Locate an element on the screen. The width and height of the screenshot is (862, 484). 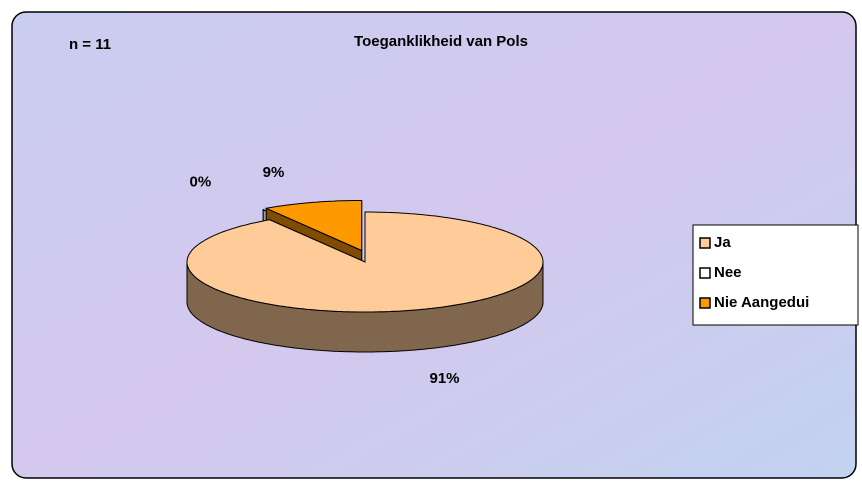
annotation: n = 11 is located at coordinates (90, 44).